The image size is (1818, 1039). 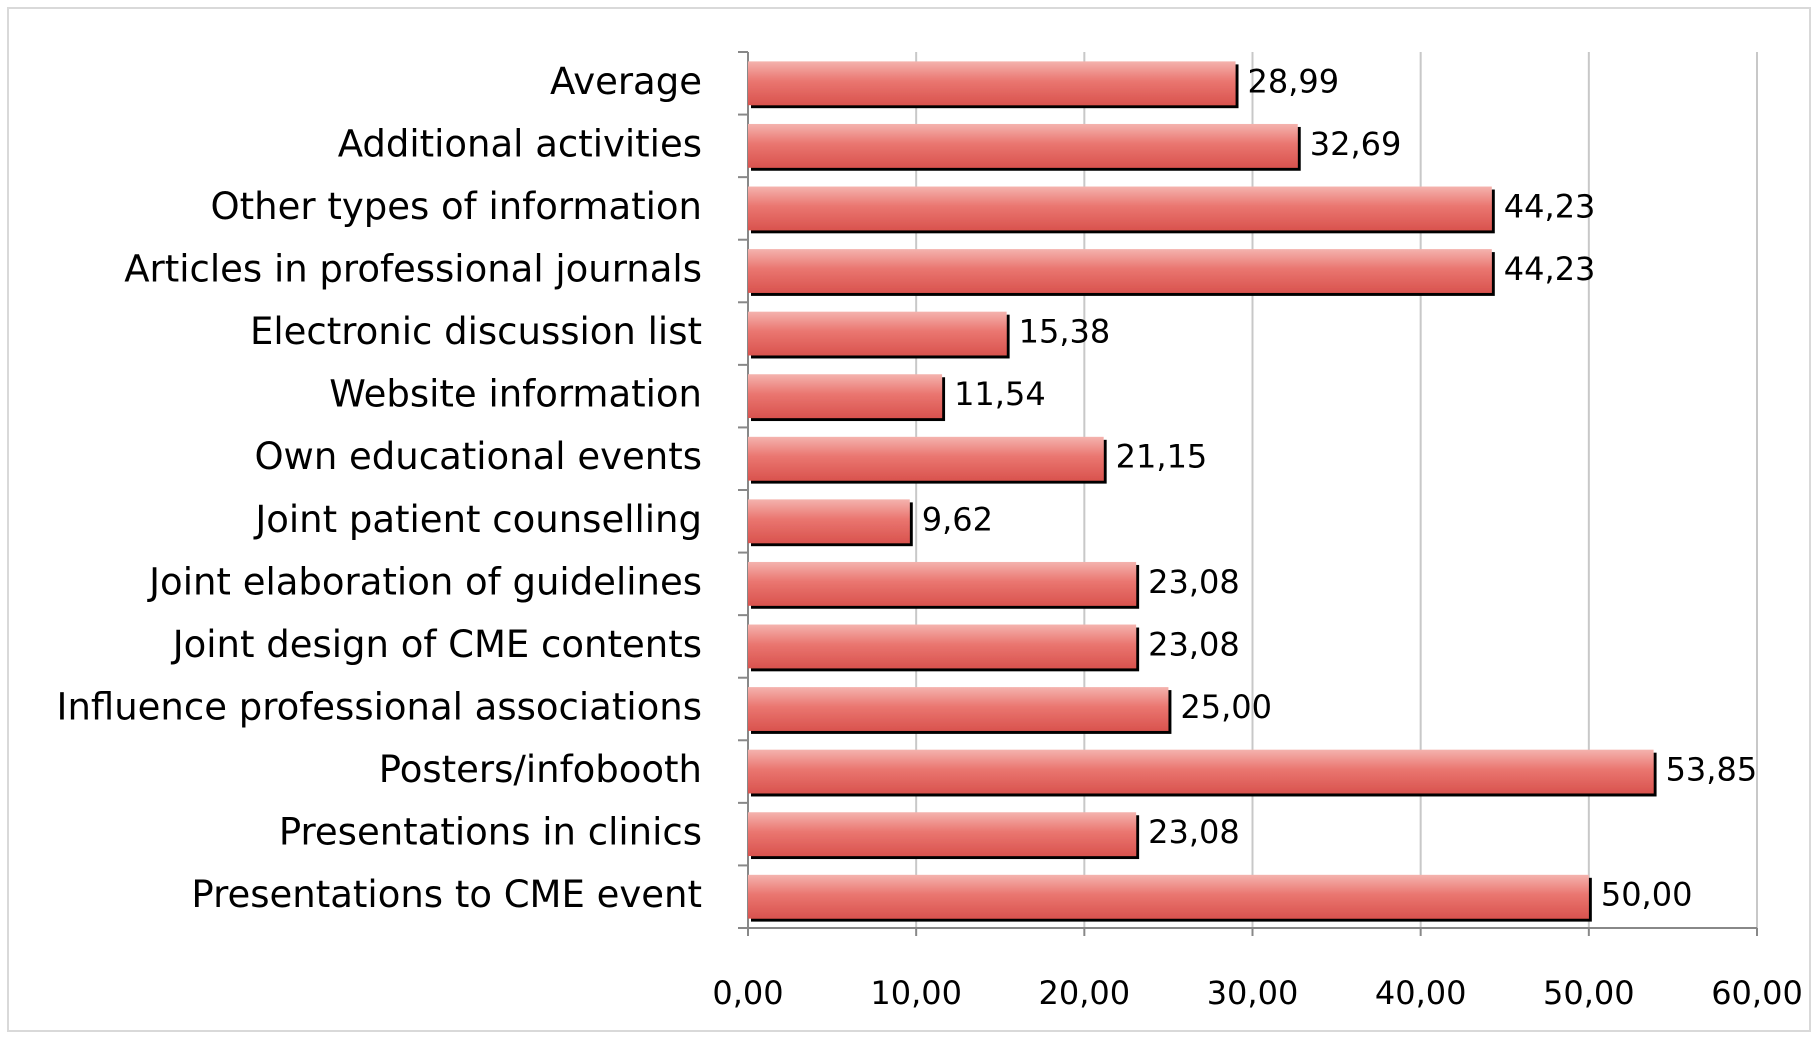 What do you see at coordinates (1000, 394) in the screenshot?
I see `value-label: 11,54` at bounding box center [1000, 394].